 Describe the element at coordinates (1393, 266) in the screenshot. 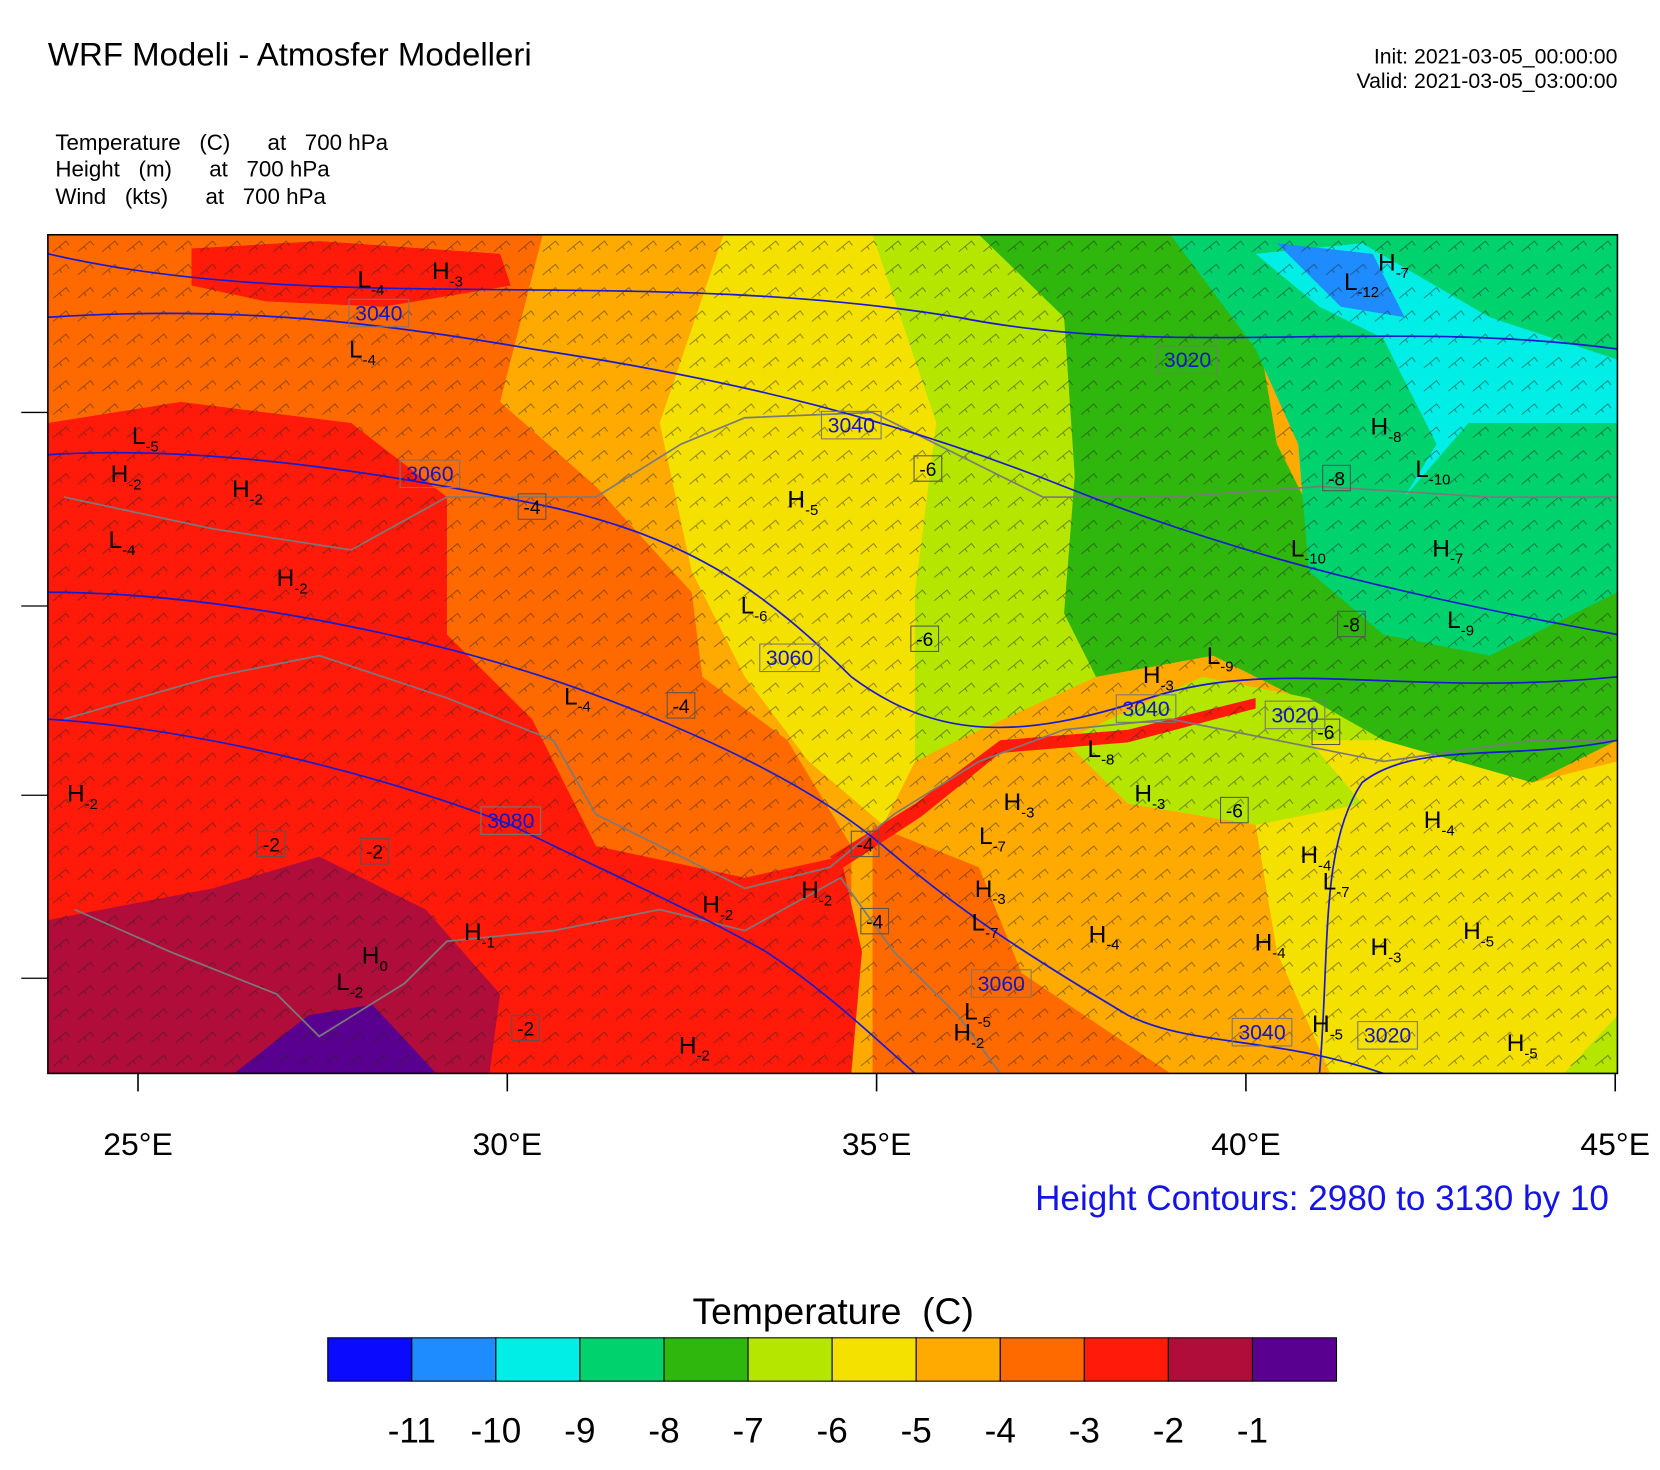

I see `pressure-center: H-7` at that location.